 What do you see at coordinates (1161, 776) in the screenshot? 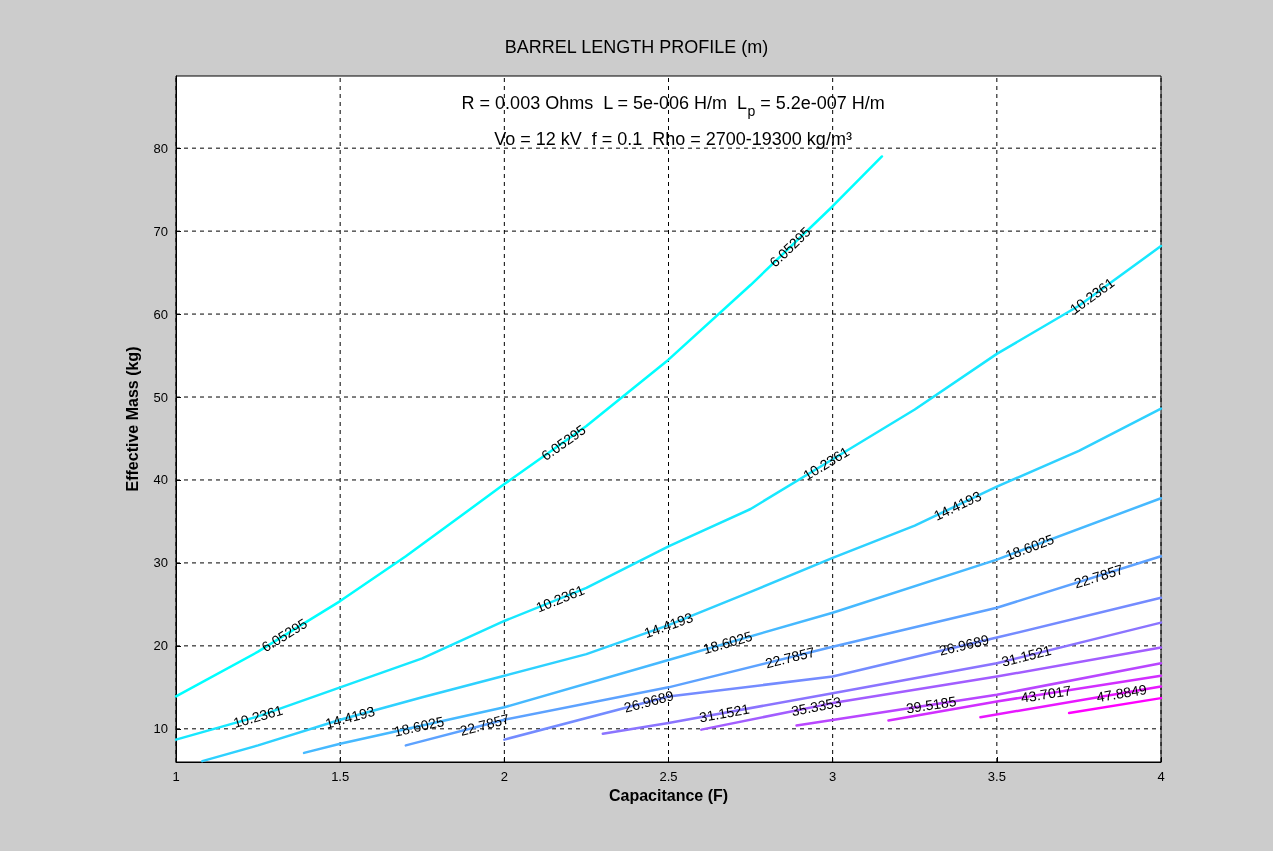
I see `x-tick-label: 4` at bounding box center [1161, 776].